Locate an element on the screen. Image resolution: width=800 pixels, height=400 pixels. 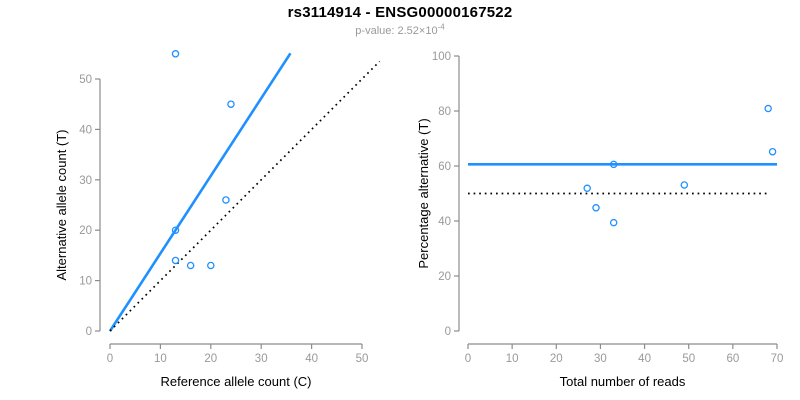
plot-title: rs3114914 - ENSG00000167522 is located at coordinates (400, 12).